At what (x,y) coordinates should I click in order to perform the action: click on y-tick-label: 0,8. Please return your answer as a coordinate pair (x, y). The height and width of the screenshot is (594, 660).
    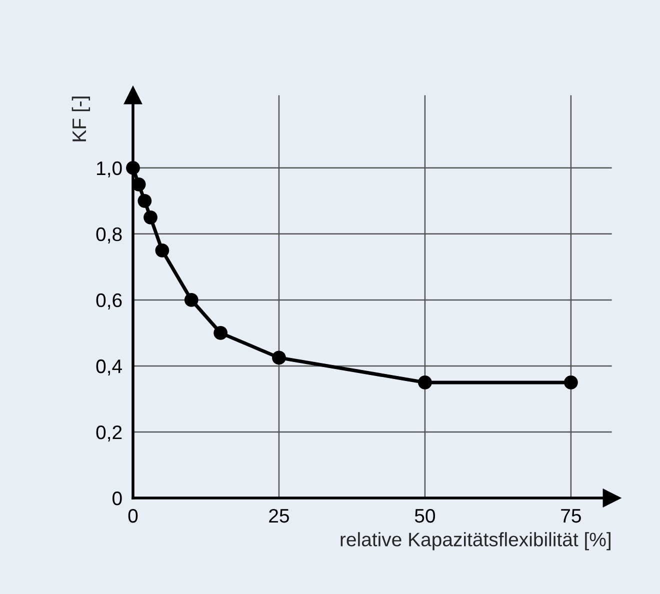
    Looking at the image, I should click on (109, 235).